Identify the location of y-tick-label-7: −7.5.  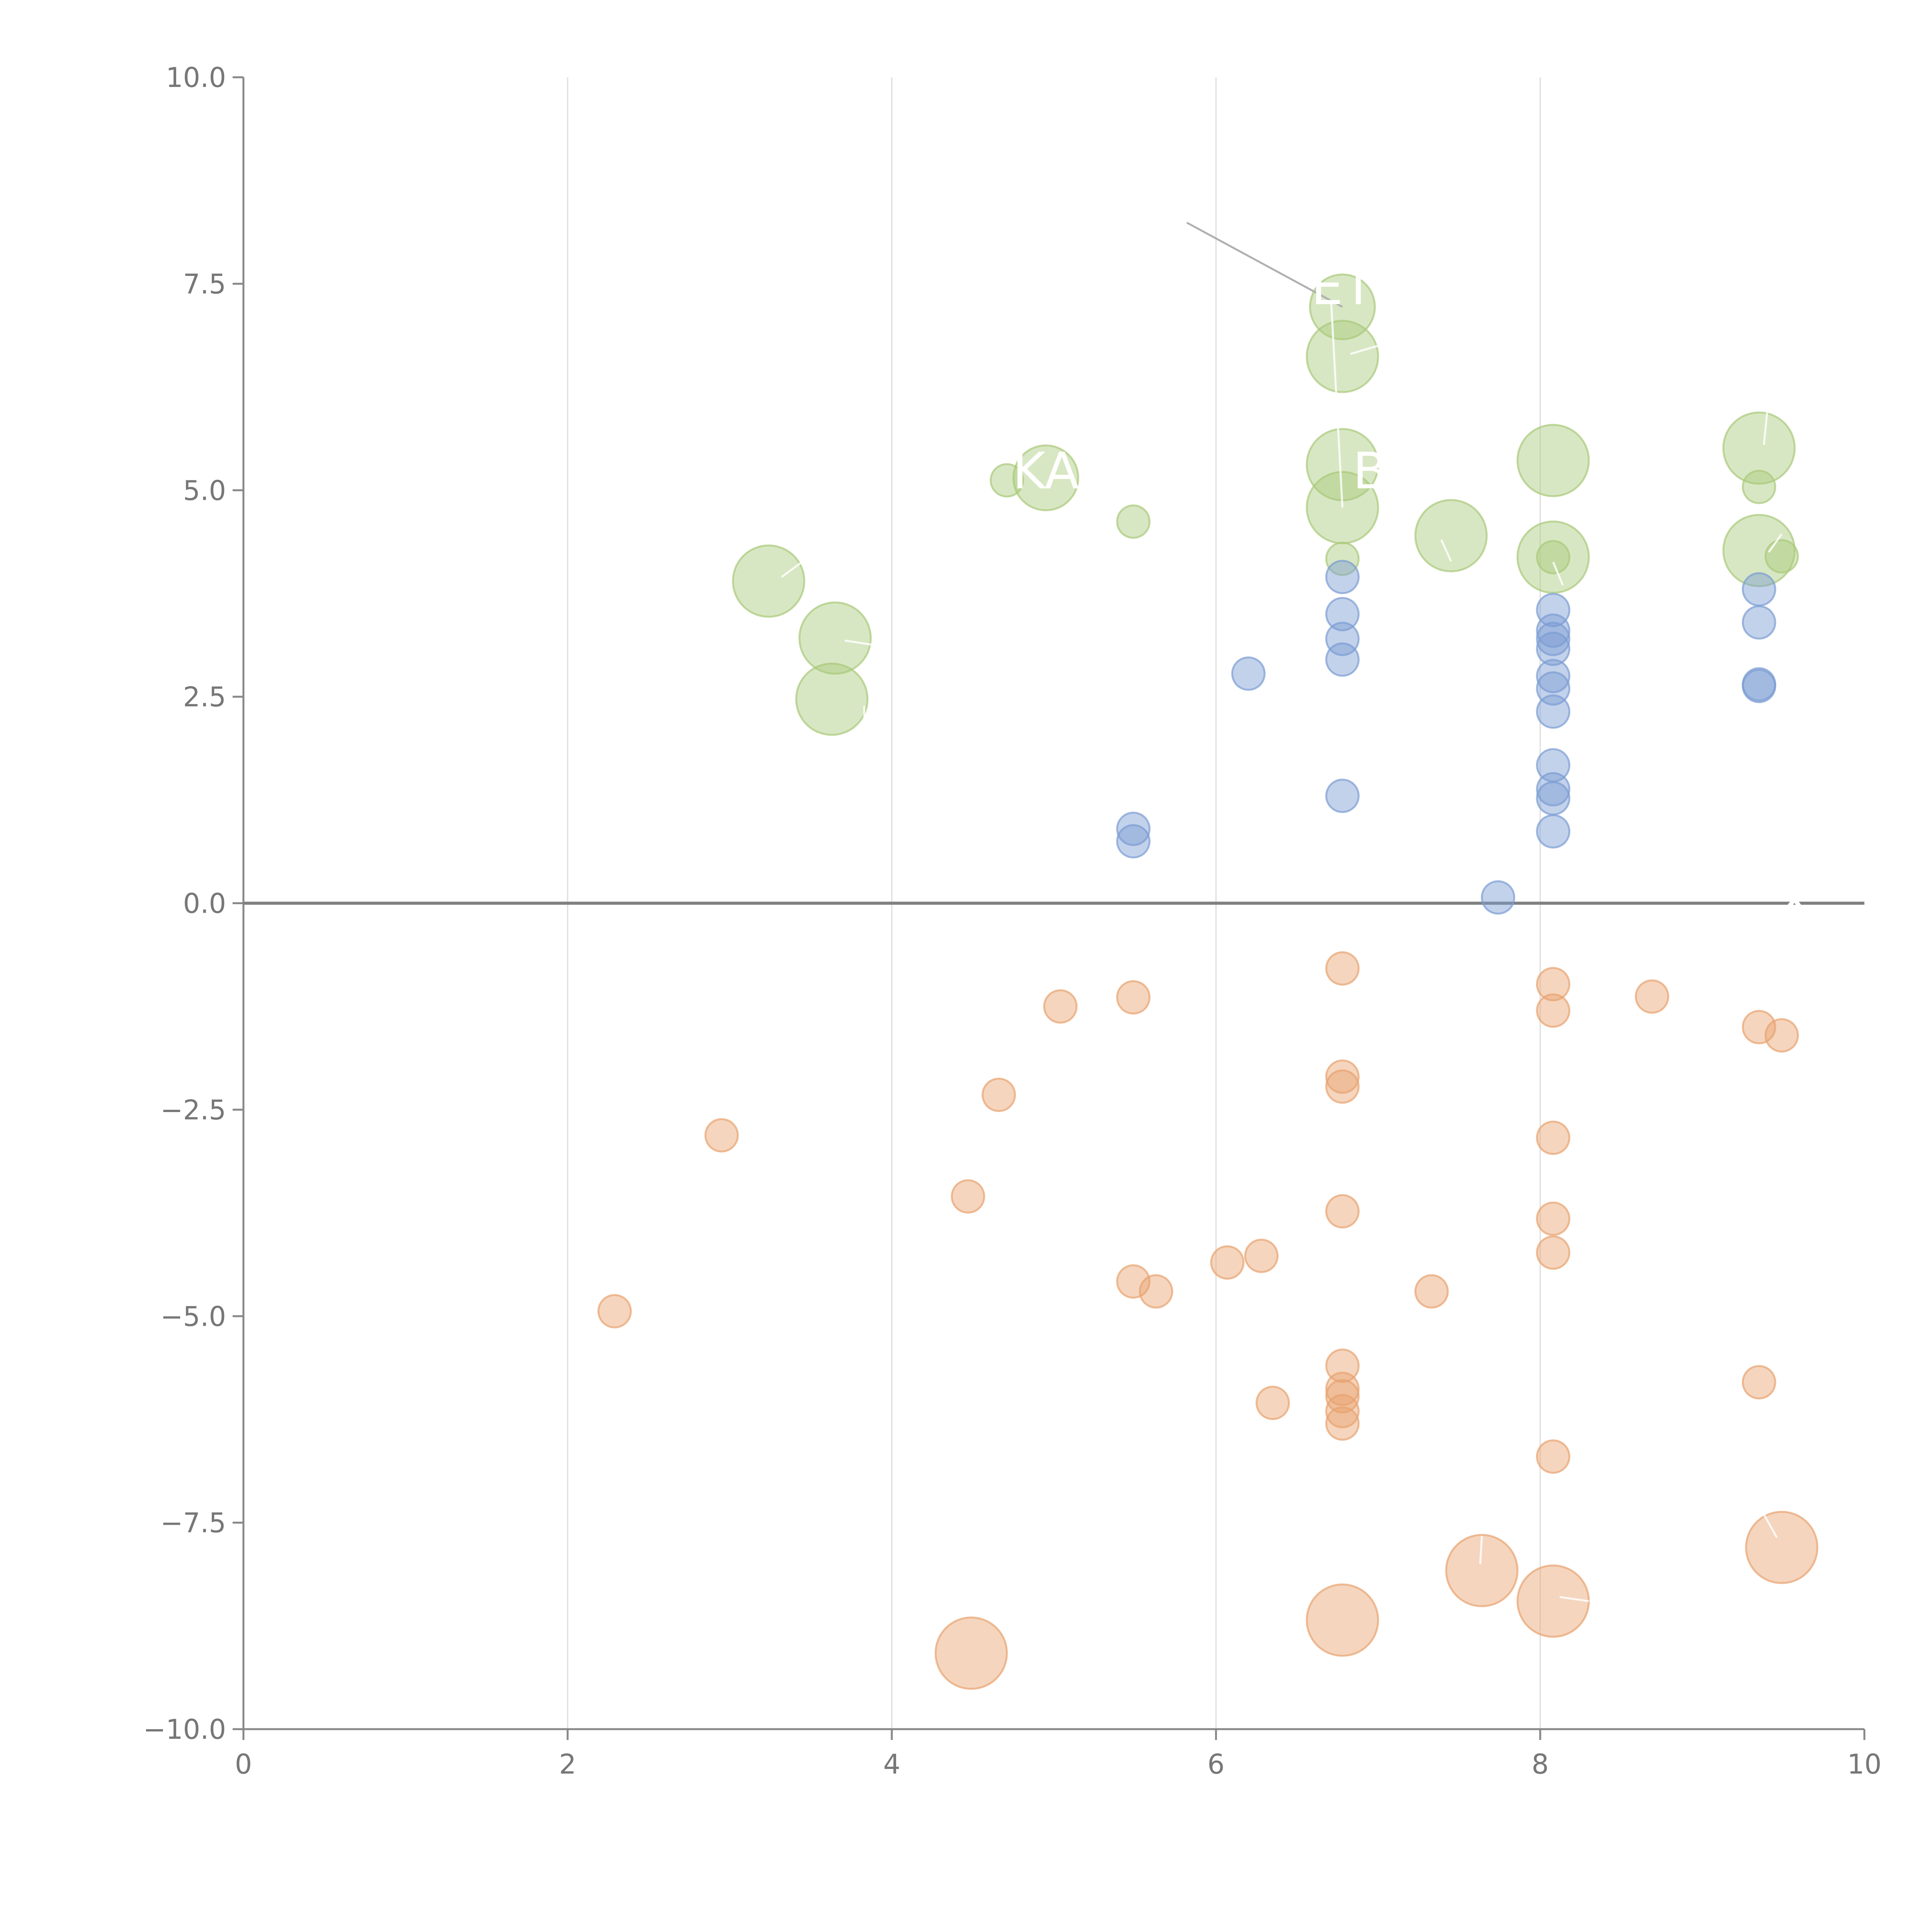
(193, 1523).